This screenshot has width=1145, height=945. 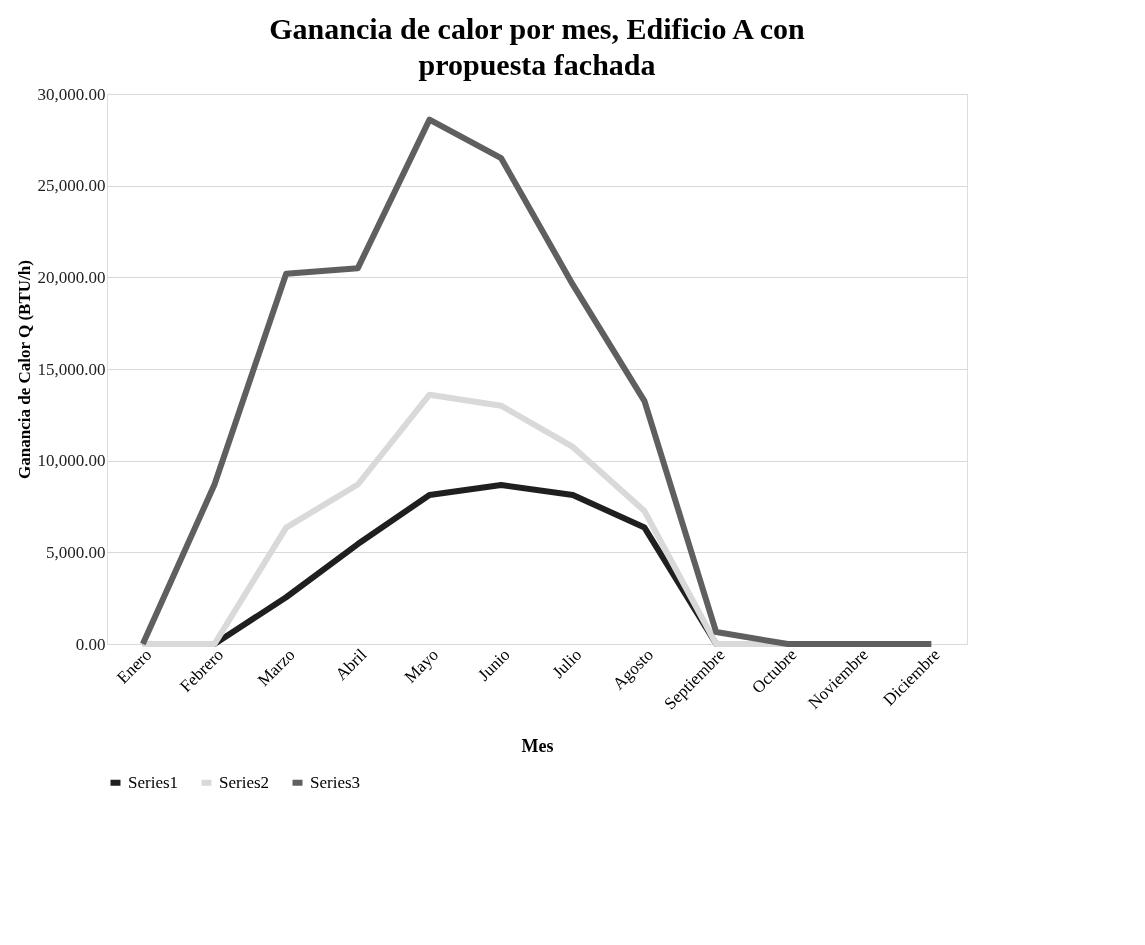 What do you see at coordinates (24, 369) in the screenshot?
I see `y-axis-title: Ganancia de Calor Q (BTU/h)` at bounding box center [24, 369].